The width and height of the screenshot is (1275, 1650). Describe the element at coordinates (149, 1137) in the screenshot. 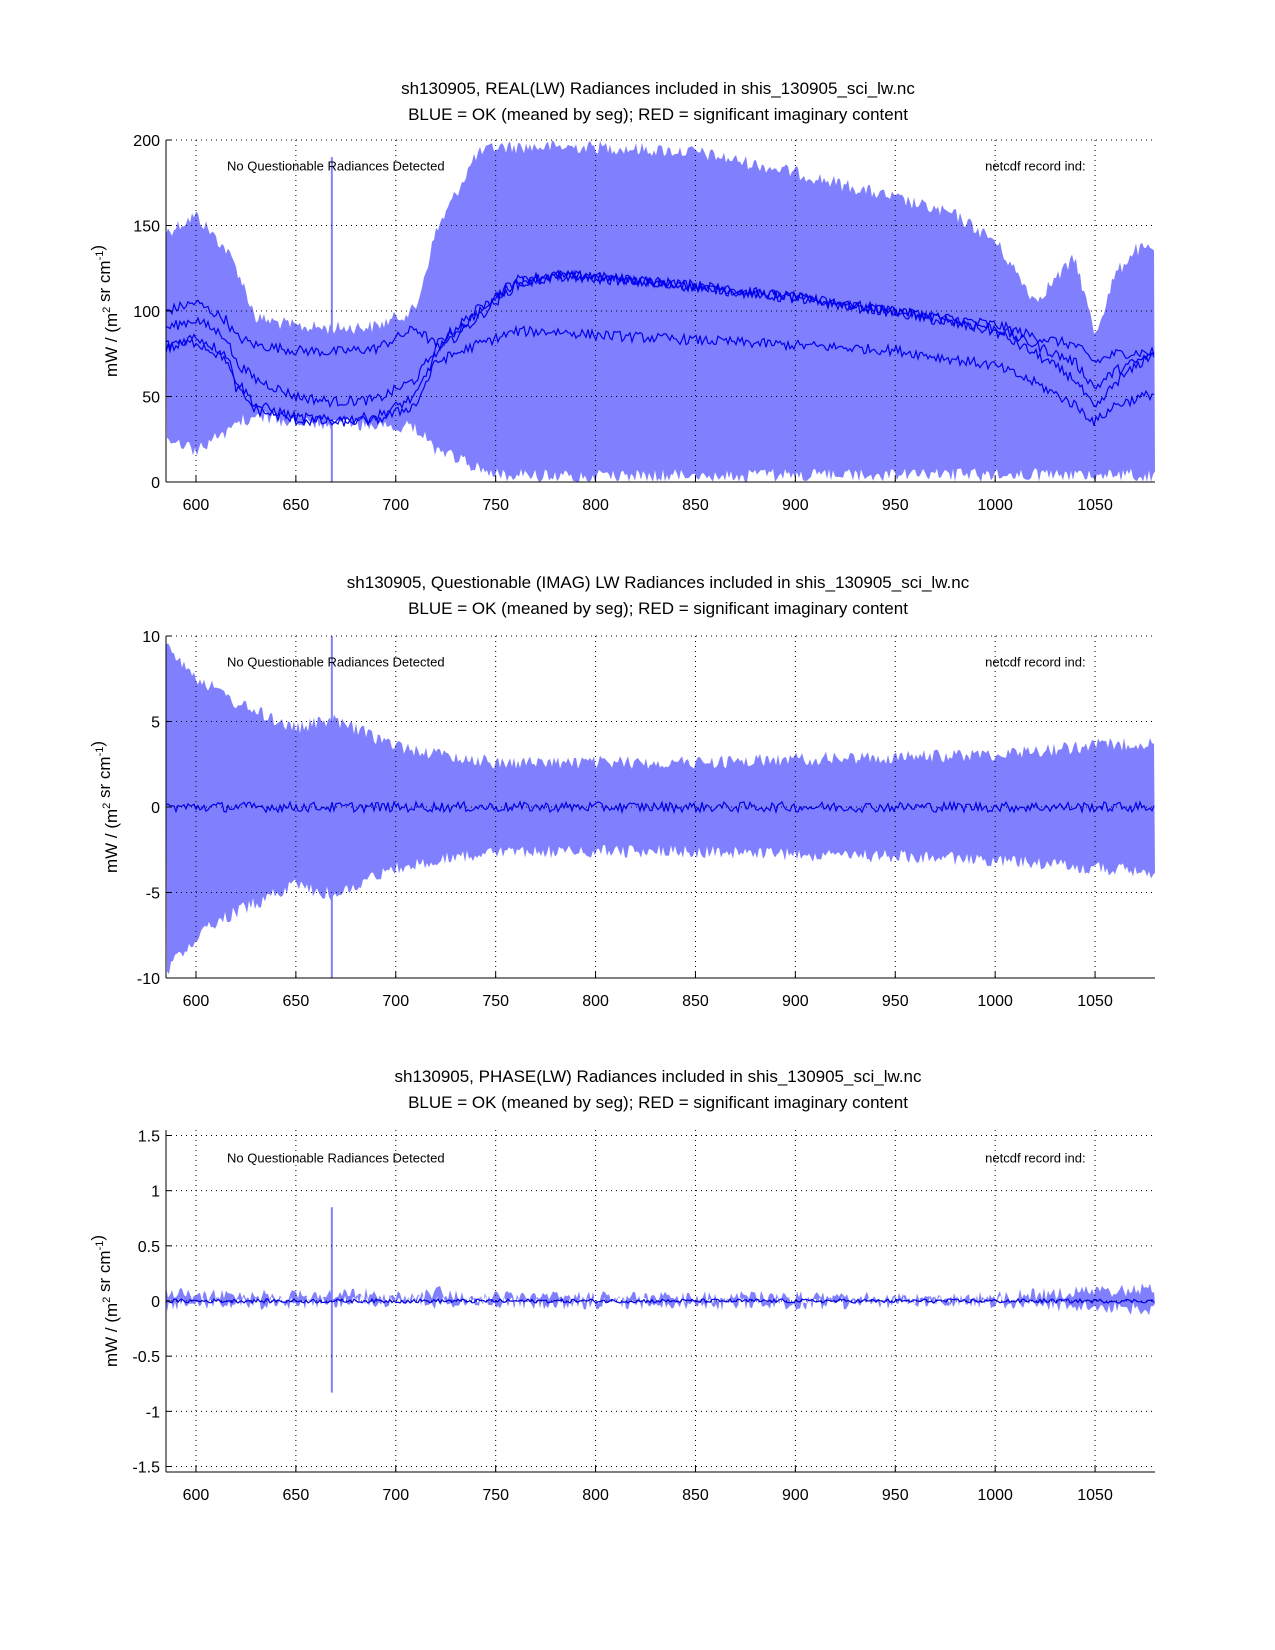

I see `y-tick-label: 1.5` at that location.